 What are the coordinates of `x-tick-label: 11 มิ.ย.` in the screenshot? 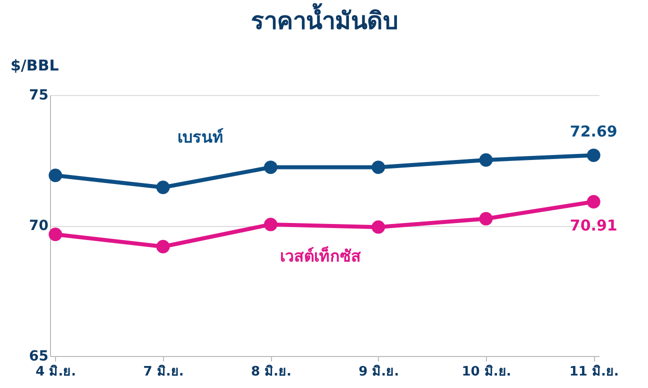 It's located at (594, 372).